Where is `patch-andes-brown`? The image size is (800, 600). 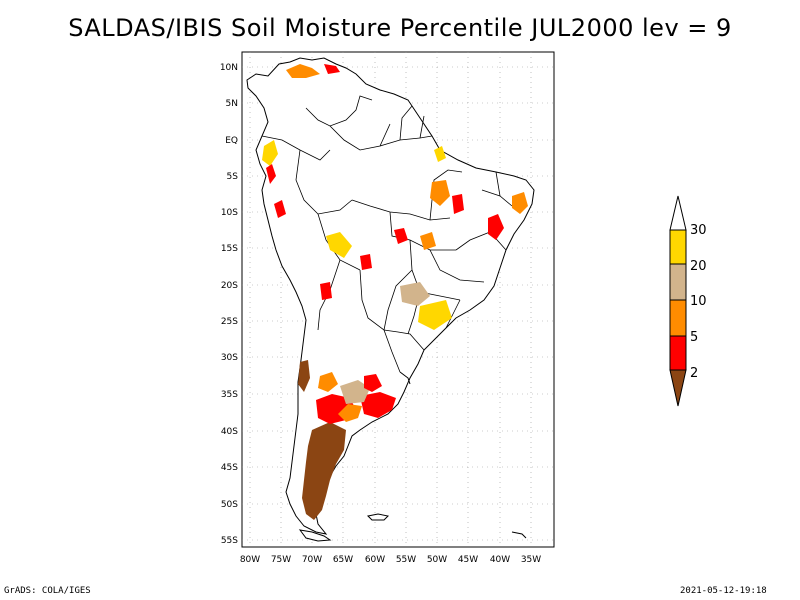
patch-andes-brown is located at coordinates (304, 376).